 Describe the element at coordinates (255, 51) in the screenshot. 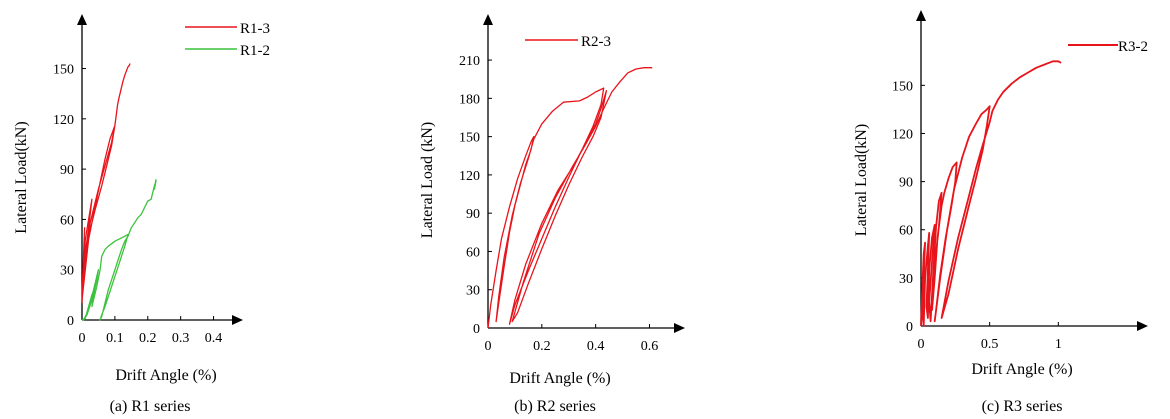

I see `legend-label-r1-2: R1-2` at that location.